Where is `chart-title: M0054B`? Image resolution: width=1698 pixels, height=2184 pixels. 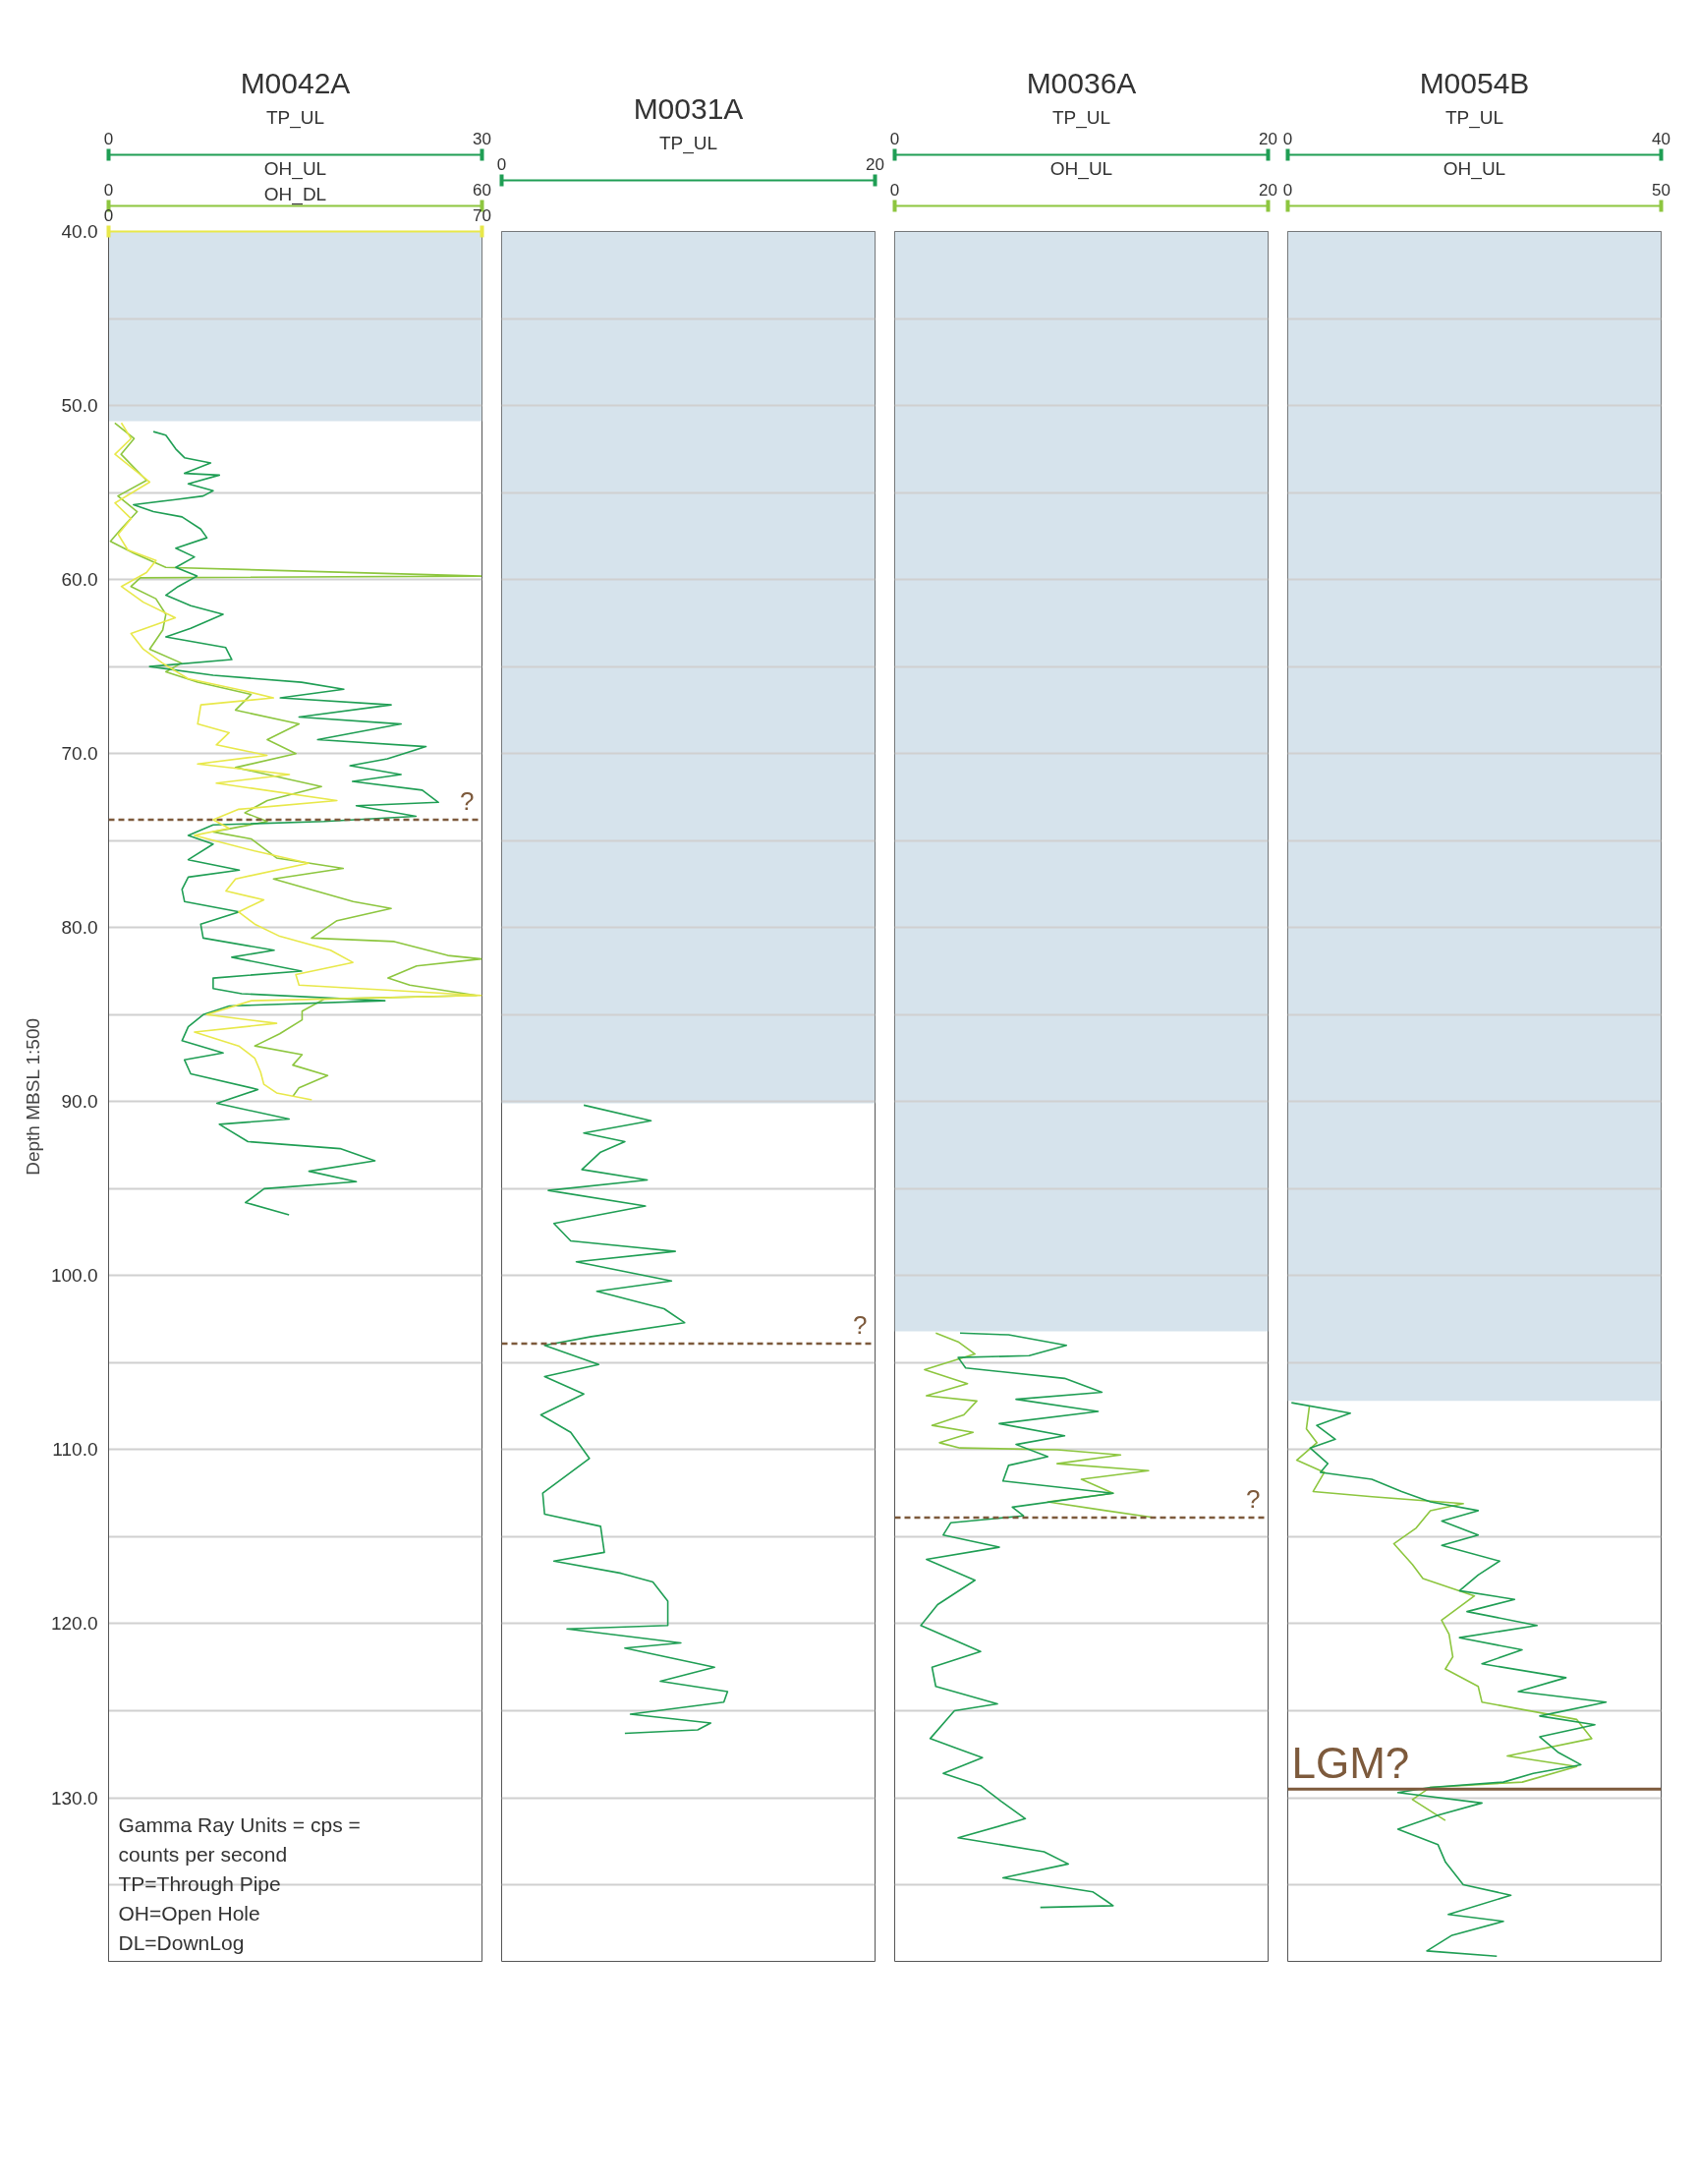
chart-title: M0054B is located at coordinates (1474, 82).